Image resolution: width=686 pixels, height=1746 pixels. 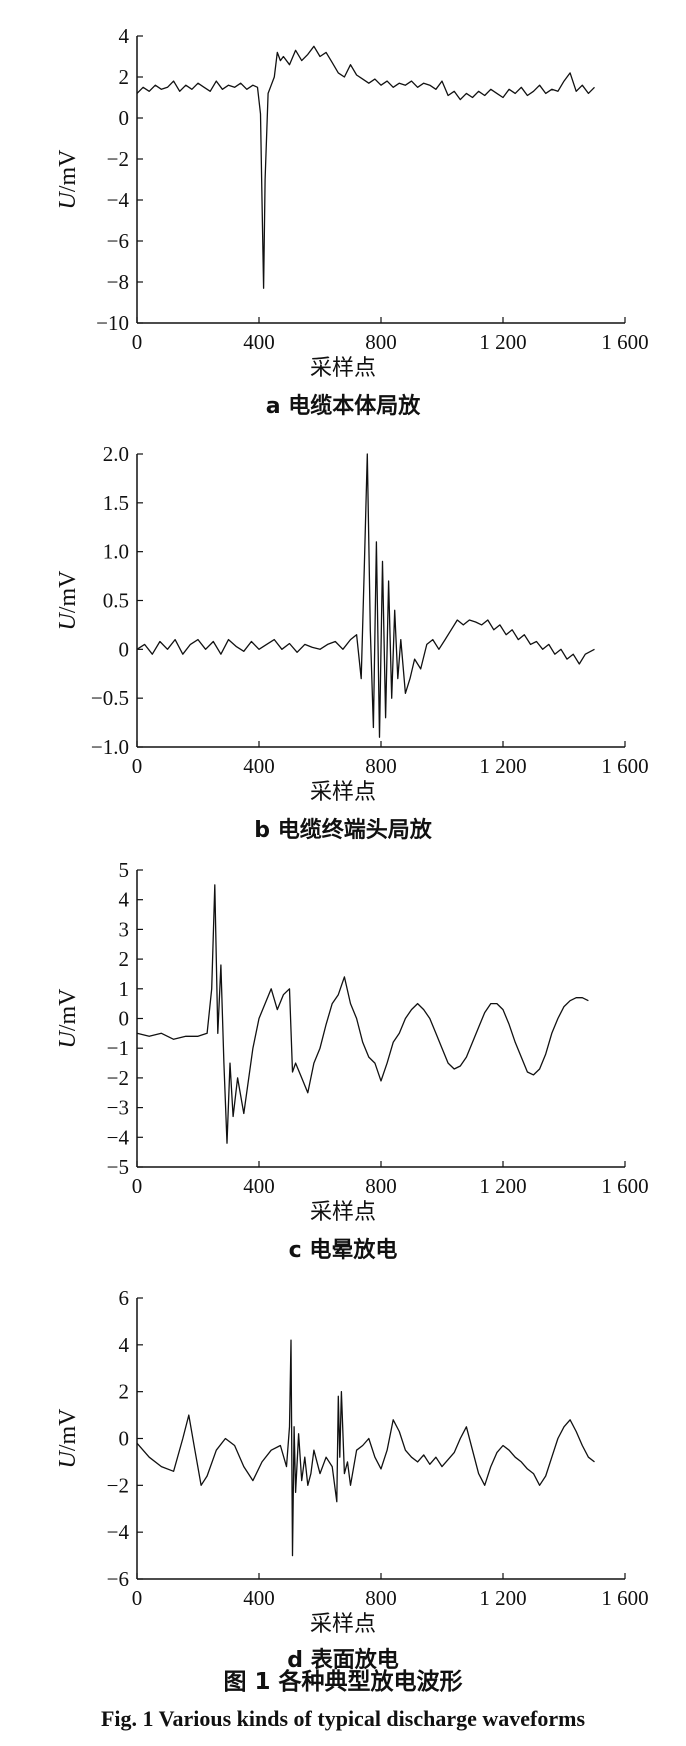 I want to click on y-tick-label: −5, so click(x=118, y=1167).